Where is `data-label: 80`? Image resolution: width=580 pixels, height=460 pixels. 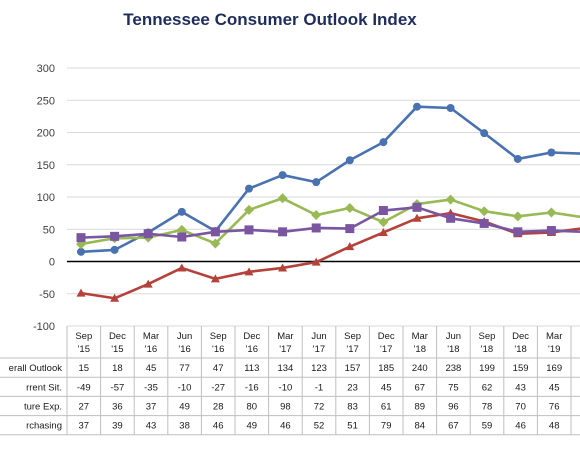
data-label: 80 is located at coordinates (252, 407).